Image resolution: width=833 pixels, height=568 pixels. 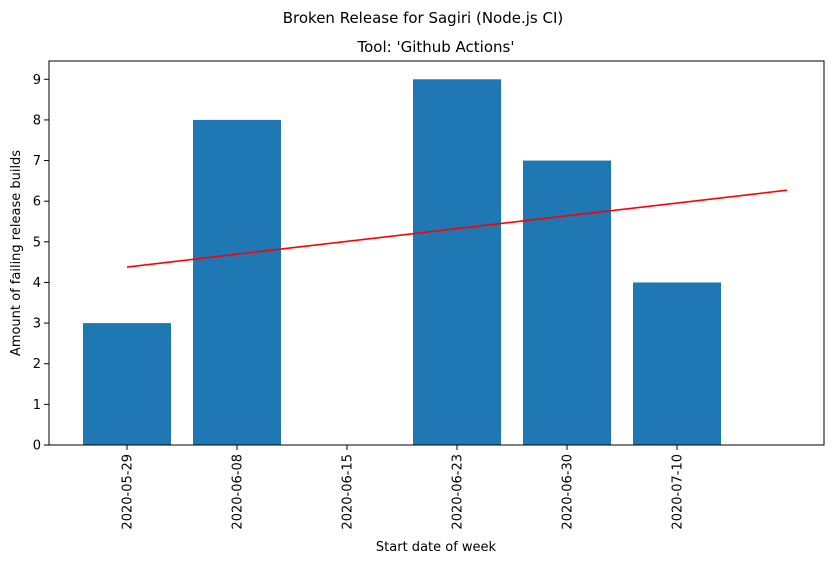 I want to click on chart-title: Tool: 'Github Actions', so click(x=436, y=47).